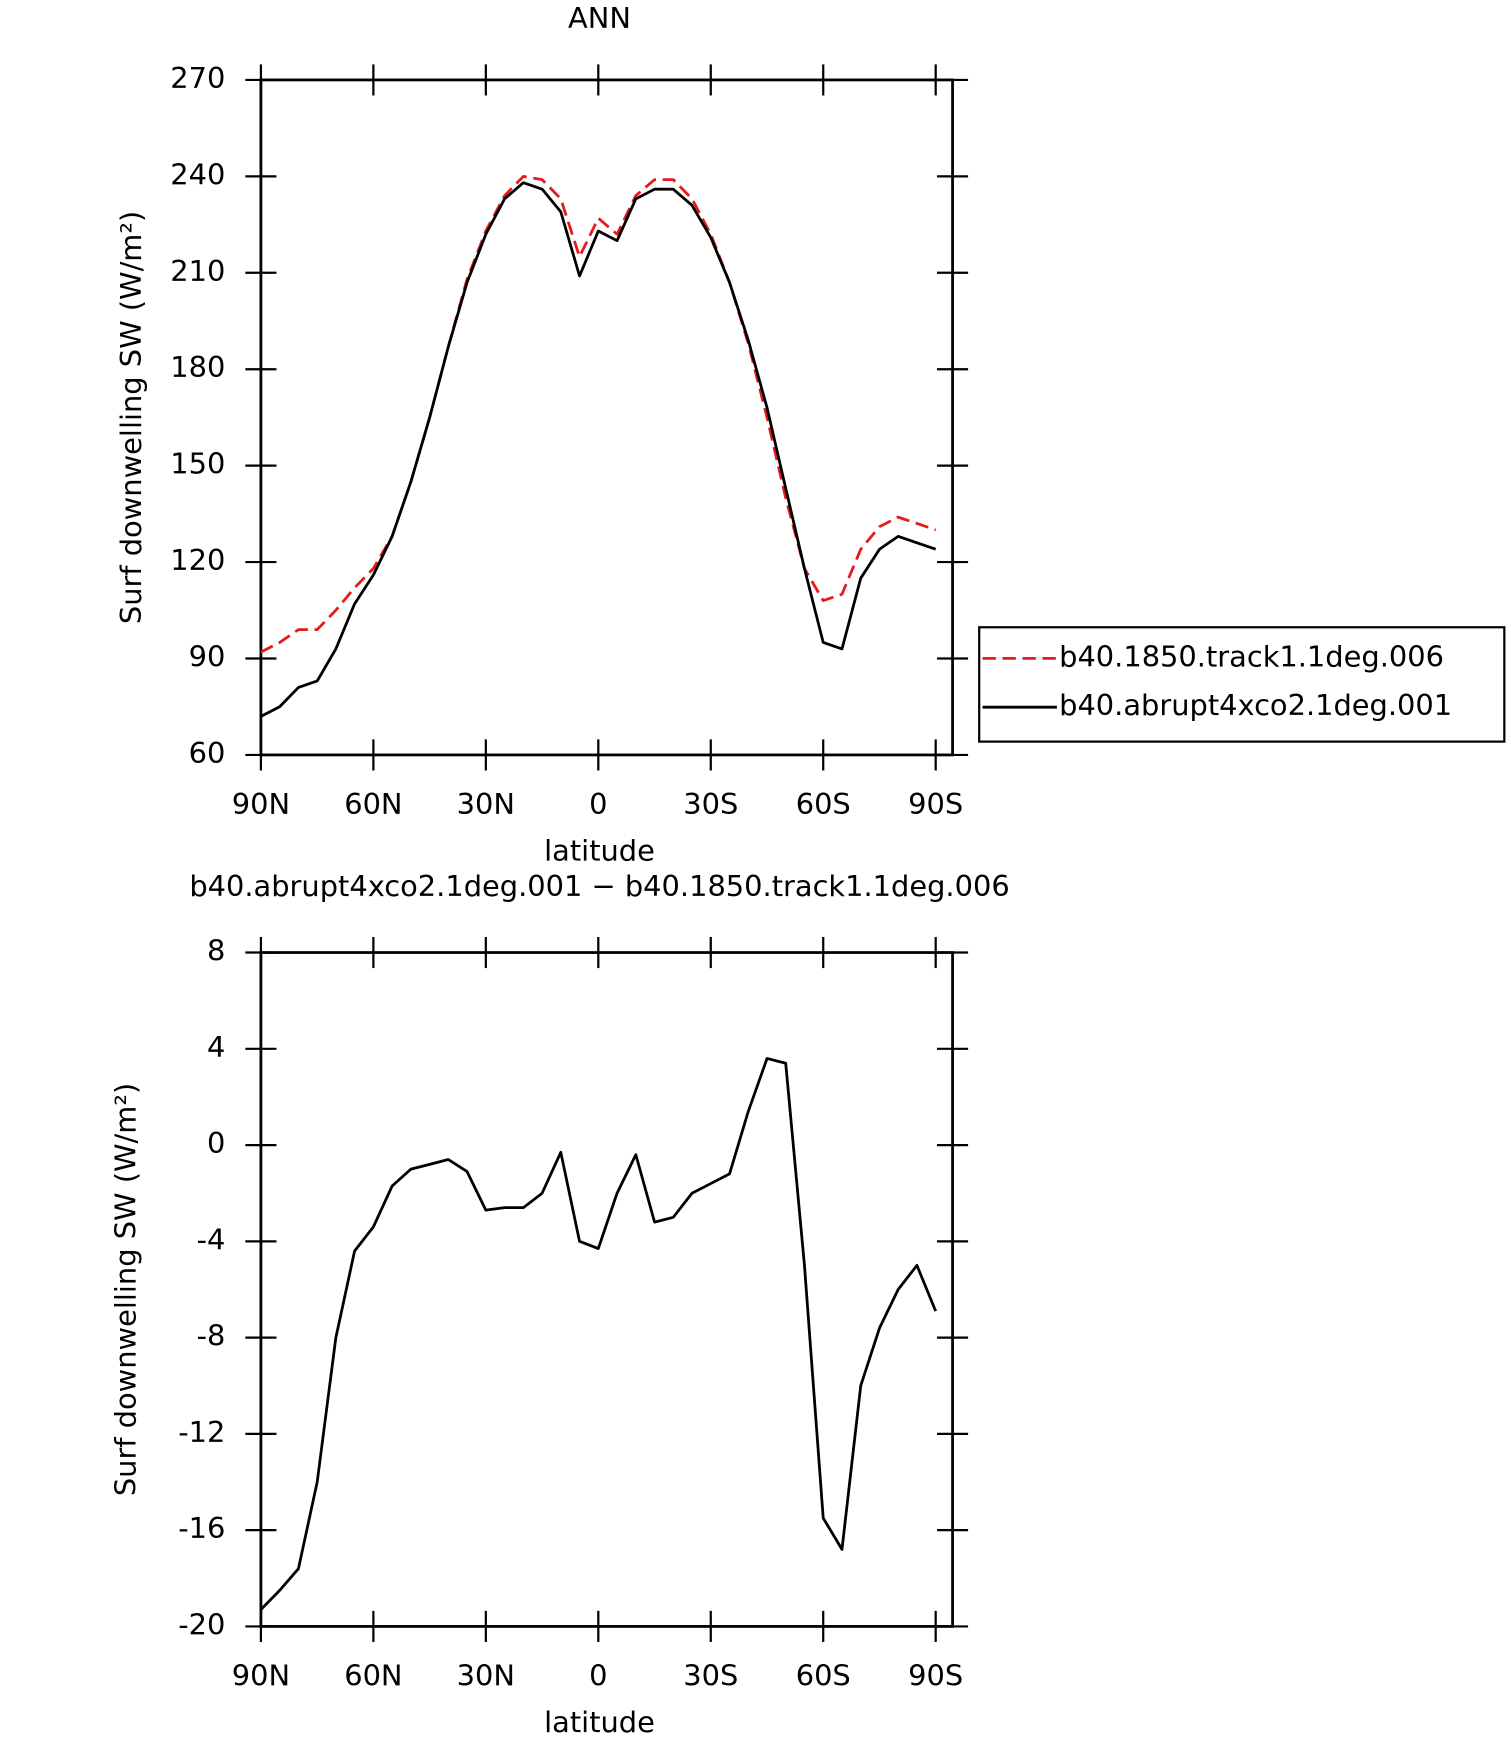 Image resolution: width=1511 pixels, height=1743 pixels. Describe the element at coordinates (197, 78) in the screenshot. I see `y-tick-label: 270` at that location.